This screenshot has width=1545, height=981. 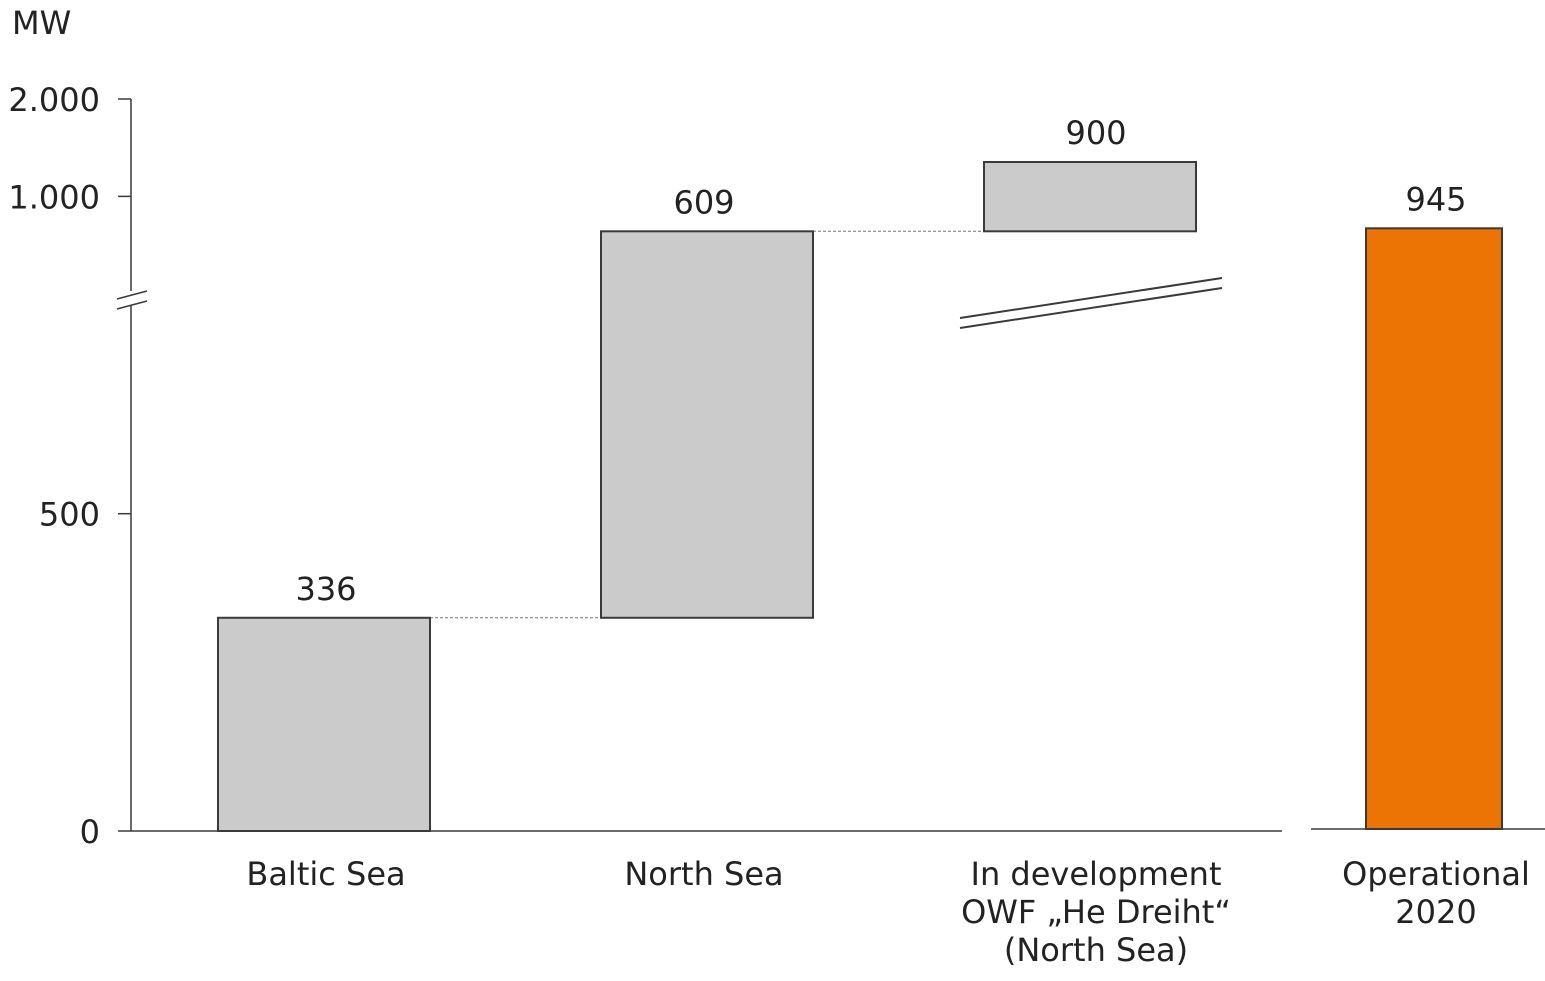 I want to click on category-label: Operational 2020, so click(x=1436, y=893).